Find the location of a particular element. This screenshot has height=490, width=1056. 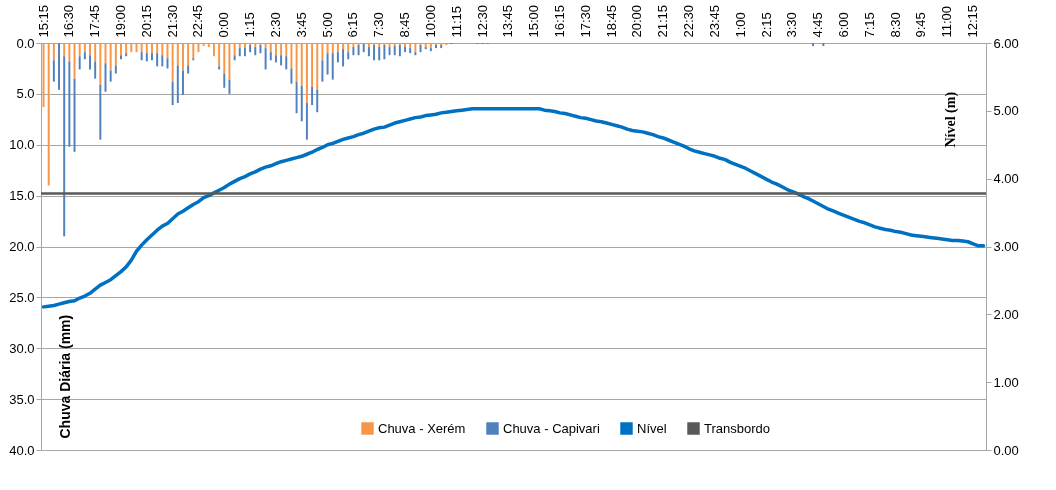

x-tick-label: 7:30 is located at coordinates (379, 25).